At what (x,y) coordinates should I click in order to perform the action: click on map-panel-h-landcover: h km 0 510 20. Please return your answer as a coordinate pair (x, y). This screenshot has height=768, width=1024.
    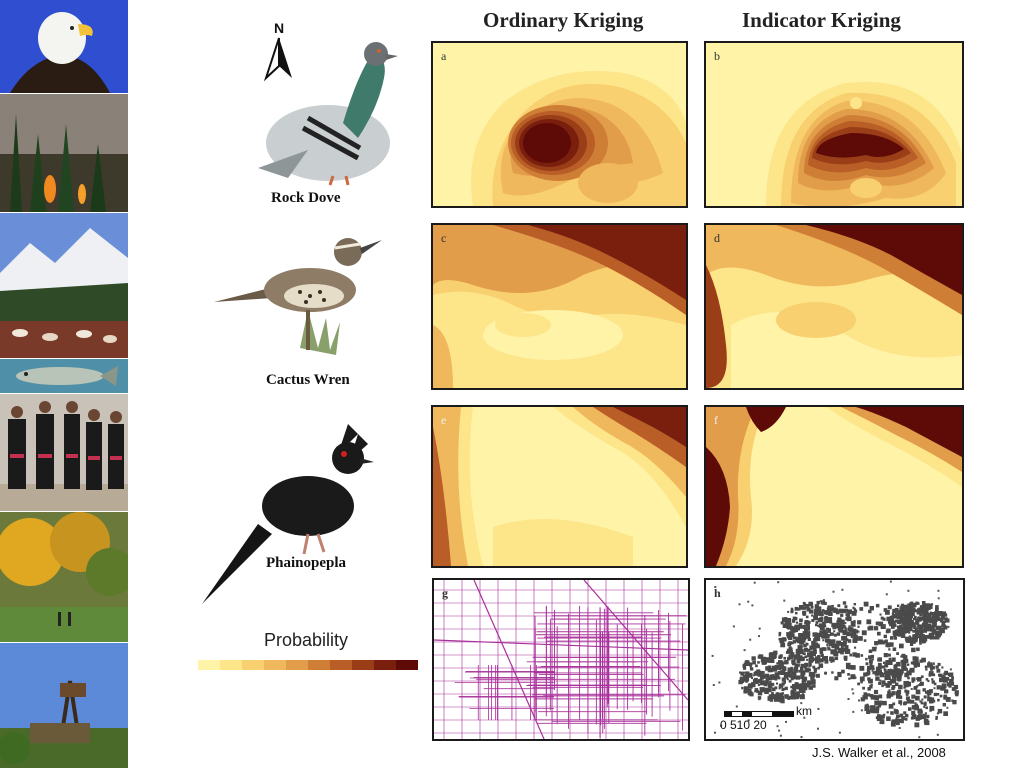
    Looking at the image, I should click on (834, 659).